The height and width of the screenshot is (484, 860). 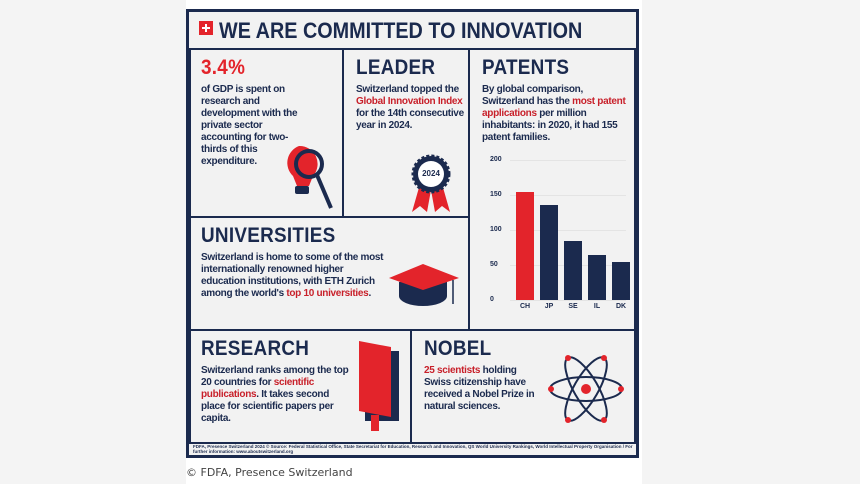 What do you see at coordinates (560, 234) in the screenshot?
I see `patents-bar-chart: 0 50 100 150 200 CH JP SE IL DK` at bounding box center [560, 234].